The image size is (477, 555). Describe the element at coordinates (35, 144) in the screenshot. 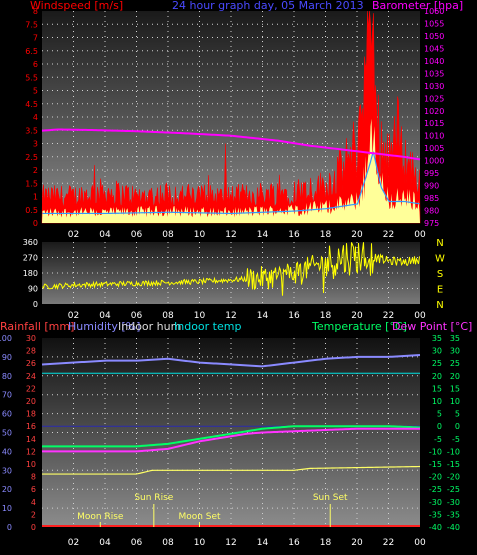

I see `windspeed-tick-label: 3` at that location.